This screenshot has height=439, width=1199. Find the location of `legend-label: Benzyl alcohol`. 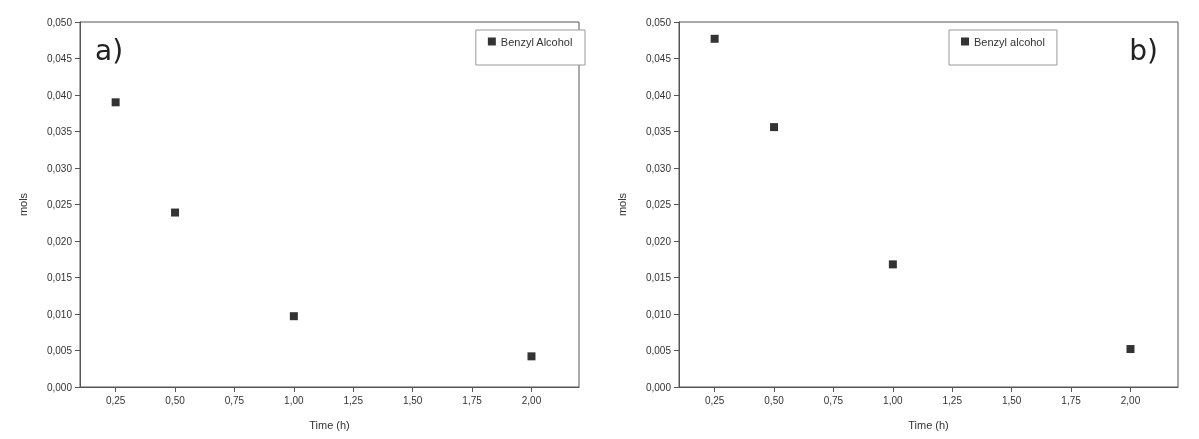

legend-label: Benzyl alcohol is located at coordinates (1009, 41).